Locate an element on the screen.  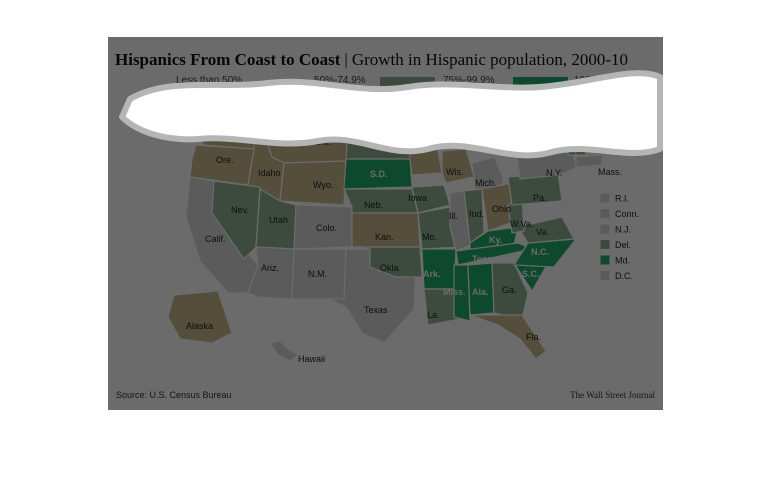
state-label-sc: S.C. is located at coordinates (531, 274).